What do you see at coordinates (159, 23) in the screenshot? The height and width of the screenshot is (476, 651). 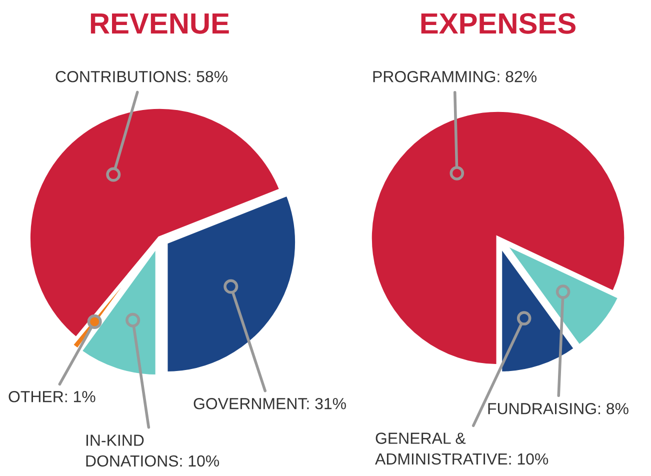 I see `chart-title: REVENUE` at bounding box center [159, 23].